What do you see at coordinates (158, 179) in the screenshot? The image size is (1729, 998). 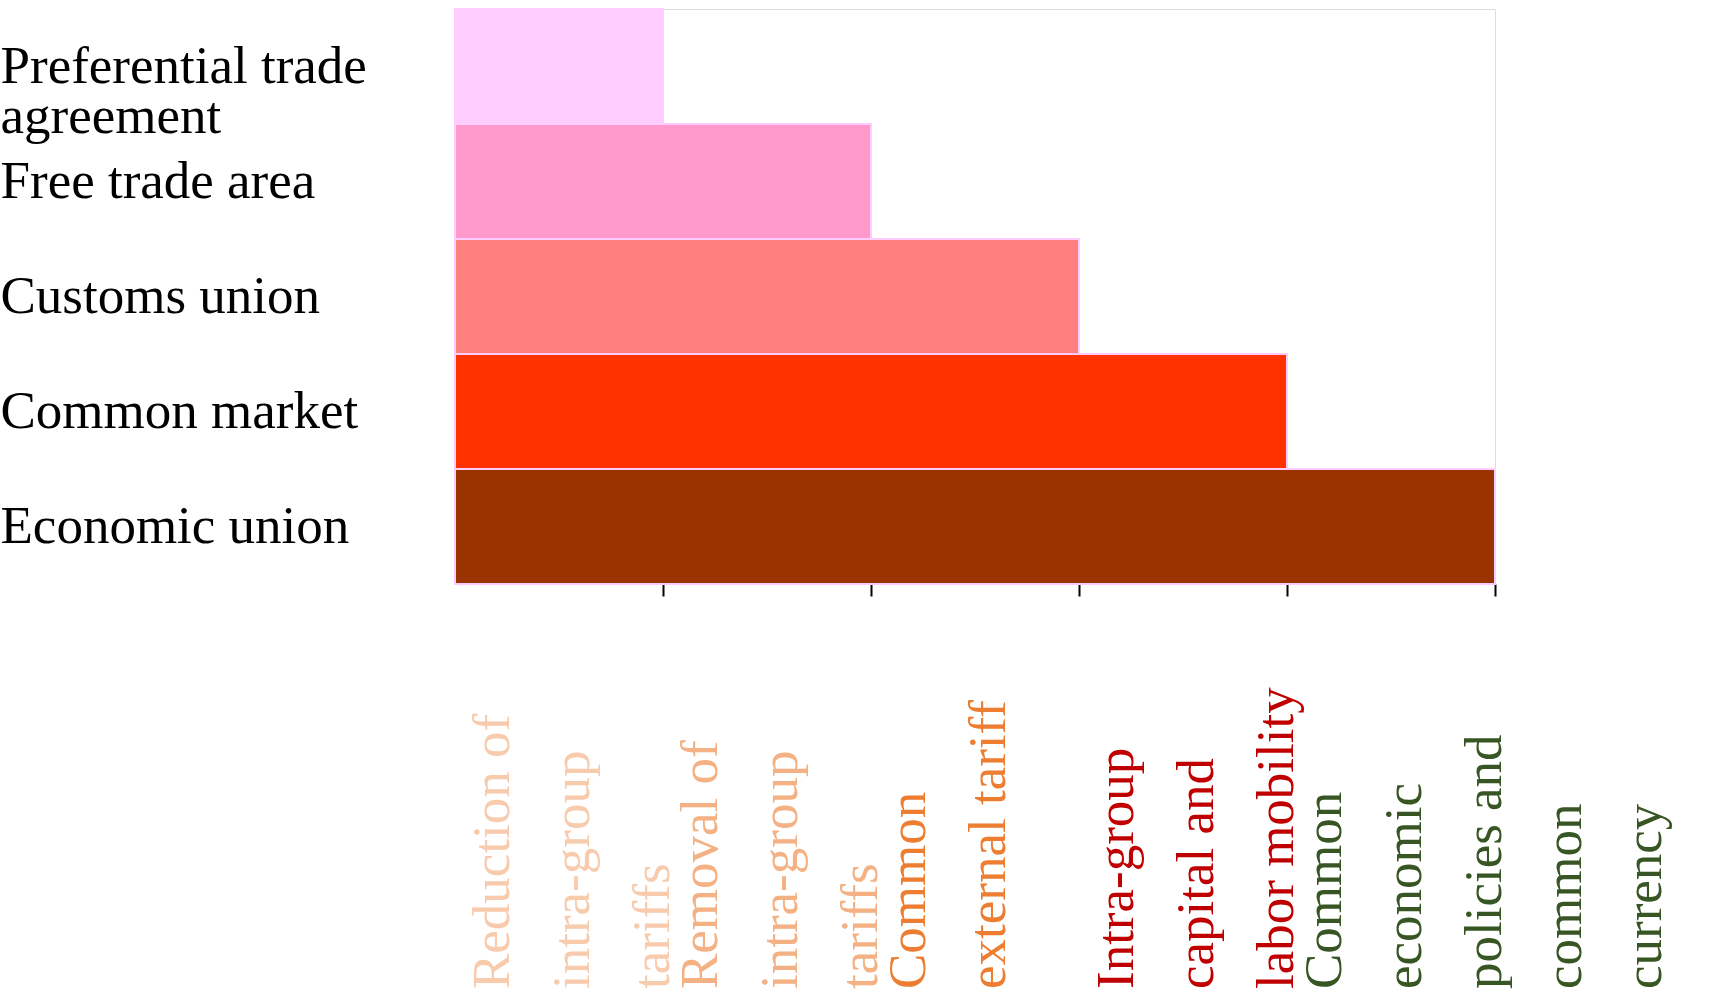 I see `y-tick-label: Free trade area` at bounding box center [158, 179].